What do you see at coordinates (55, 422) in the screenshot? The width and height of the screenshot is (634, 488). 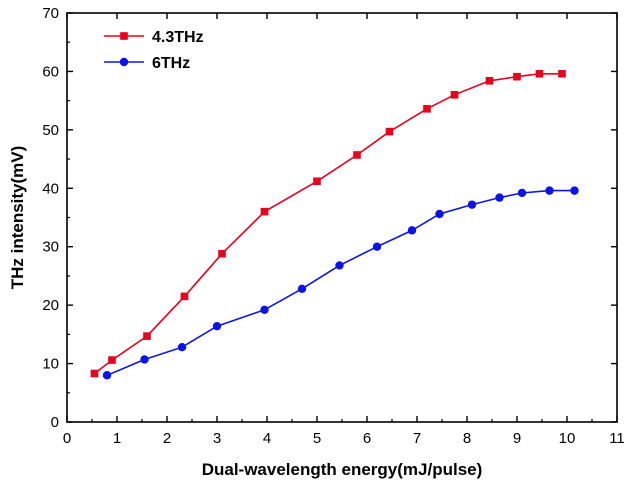 I see `y-tick-label: 0` at bounding box center [55, 422].